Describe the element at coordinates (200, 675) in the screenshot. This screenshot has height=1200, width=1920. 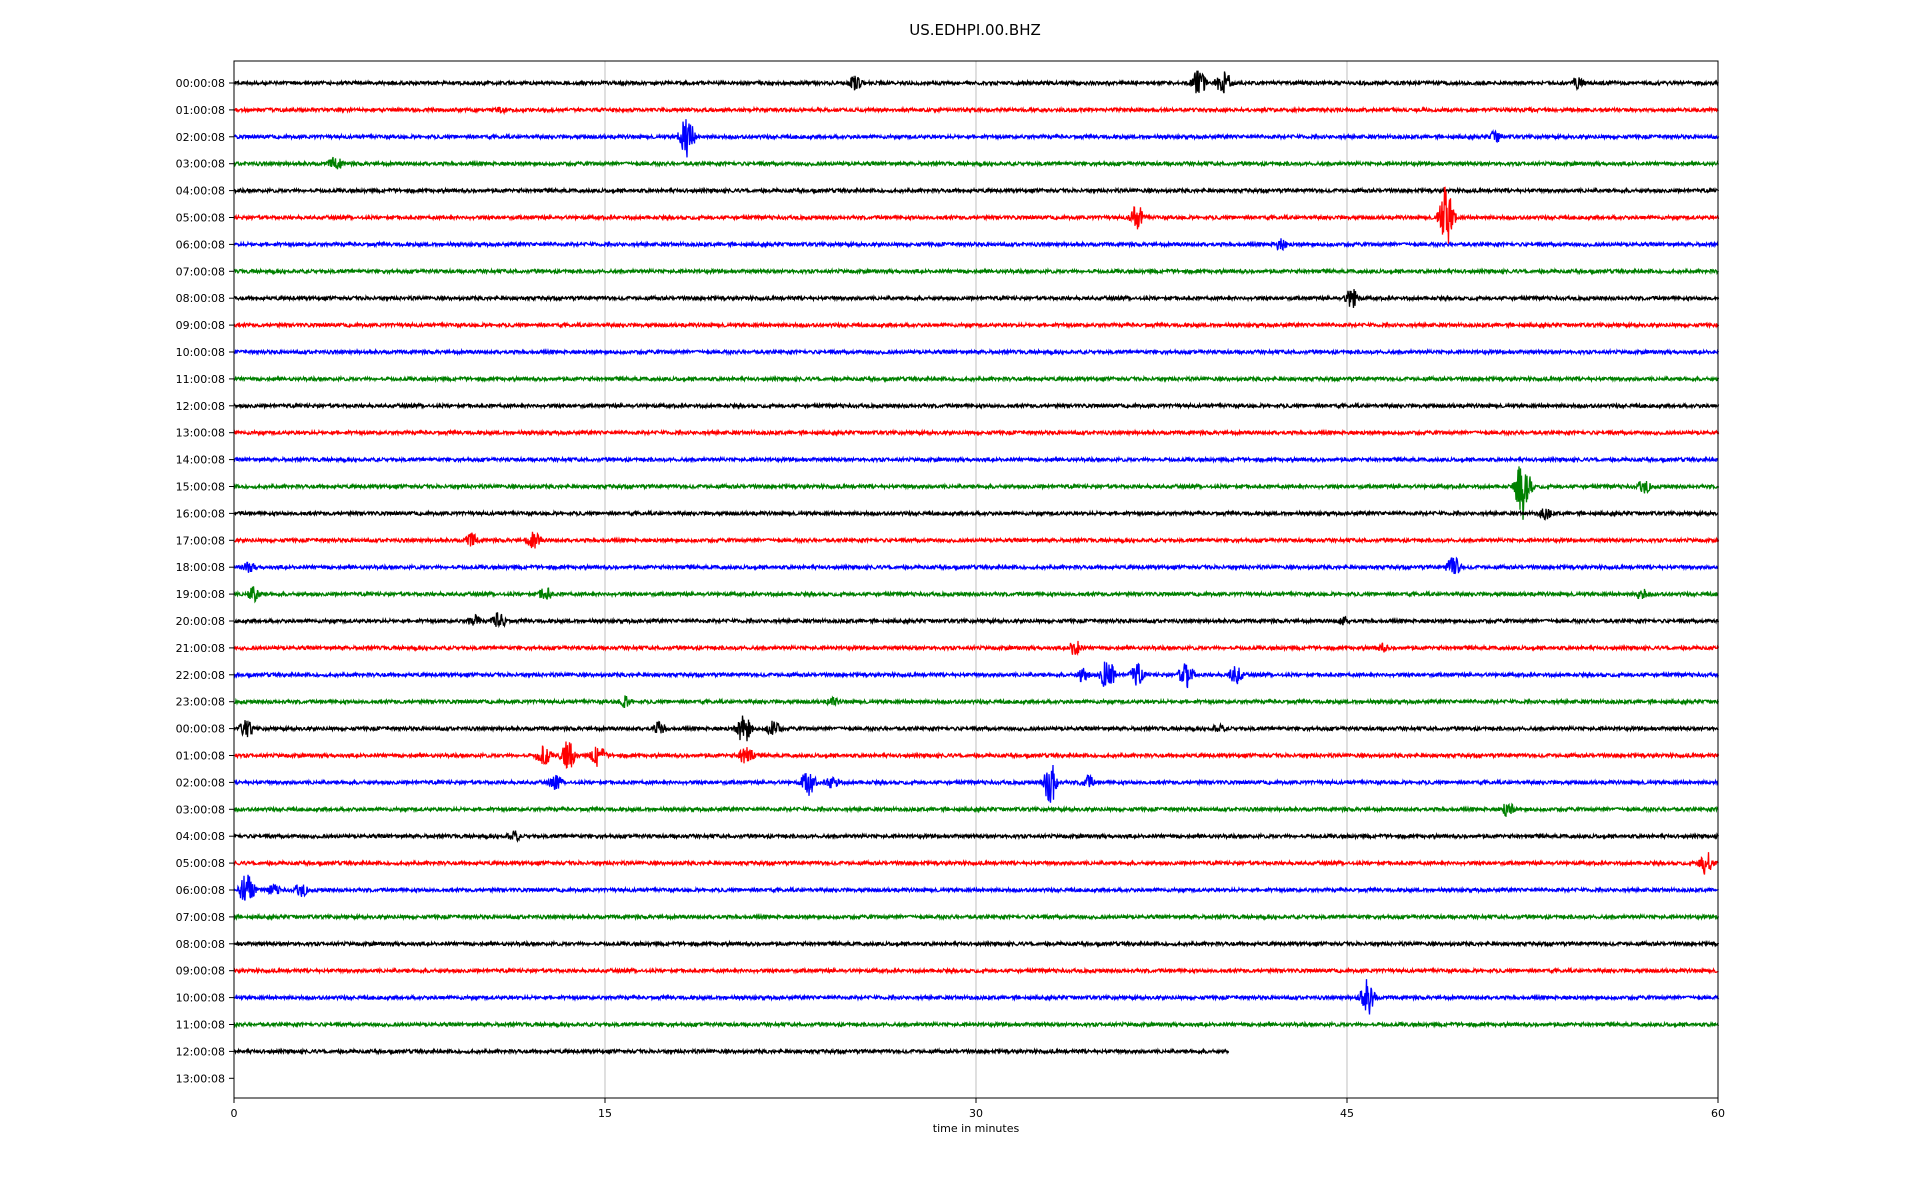
I see `row-time-label: 22:00:08` at that location.